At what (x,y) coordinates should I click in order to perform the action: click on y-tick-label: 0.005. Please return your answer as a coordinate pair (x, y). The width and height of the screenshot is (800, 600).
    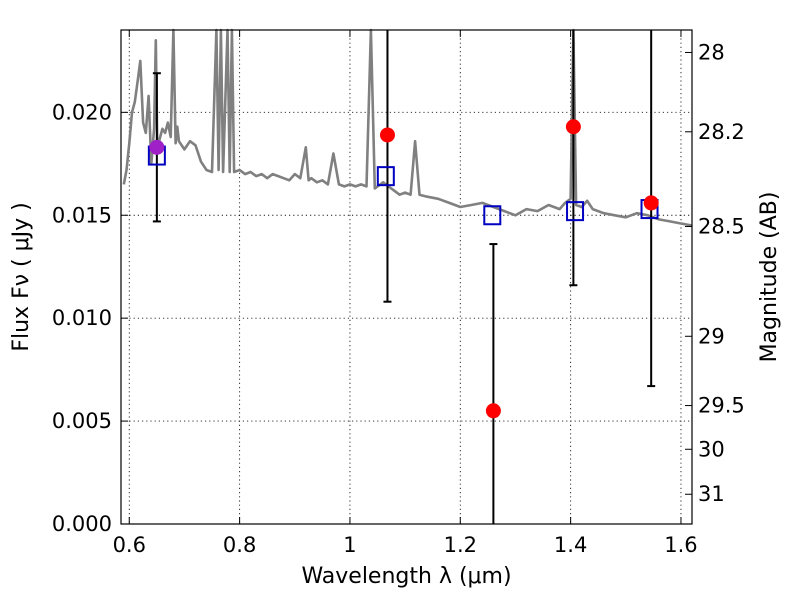
    Looking at the image, I should click on (82, 421).